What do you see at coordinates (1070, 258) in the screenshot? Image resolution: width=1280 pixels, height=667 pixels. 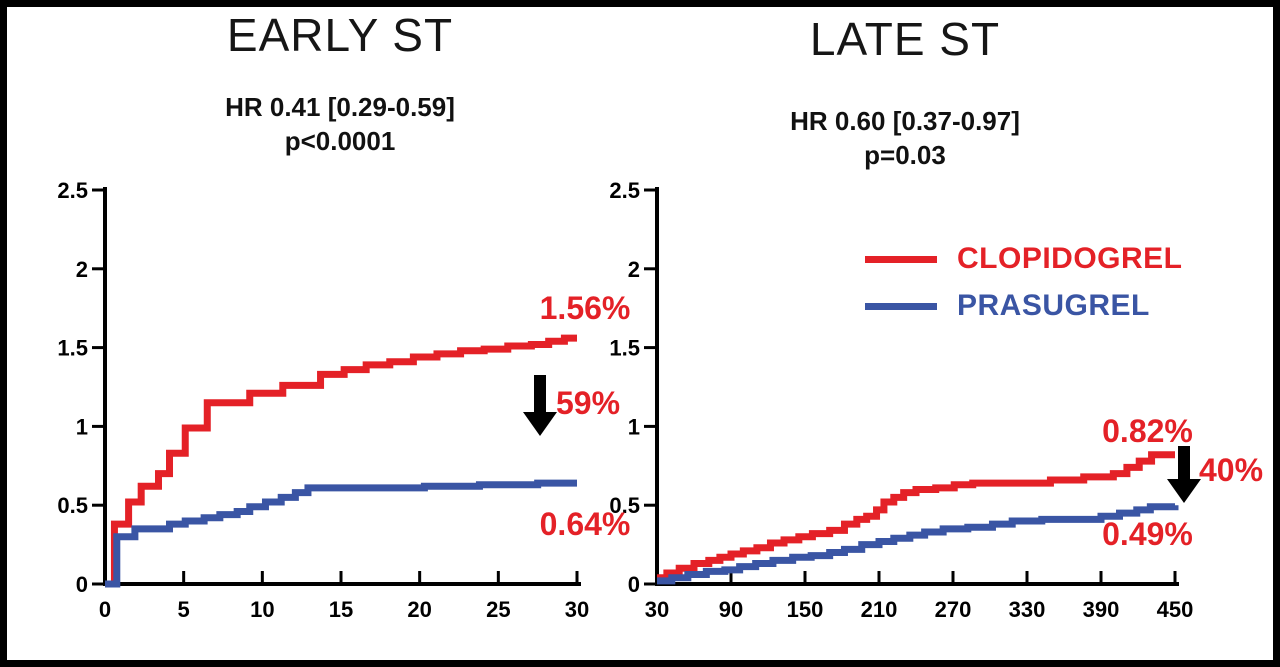 I see `legend-label-clopidogrel: CLOPIDOGREL` at bounding box center [1070, 258].